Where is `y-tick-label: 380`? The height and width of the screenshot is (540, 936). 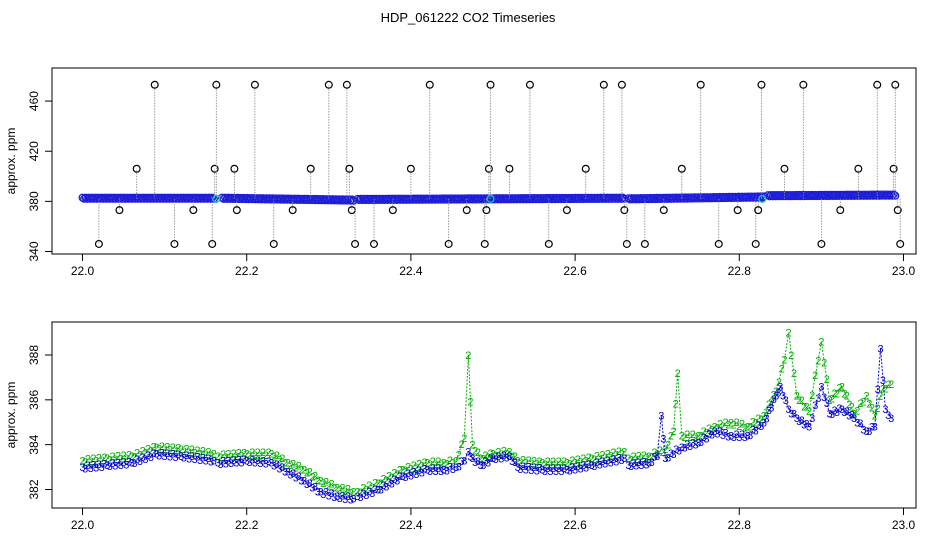 y-tick-label: 380 is located at coordinates (34, 201).